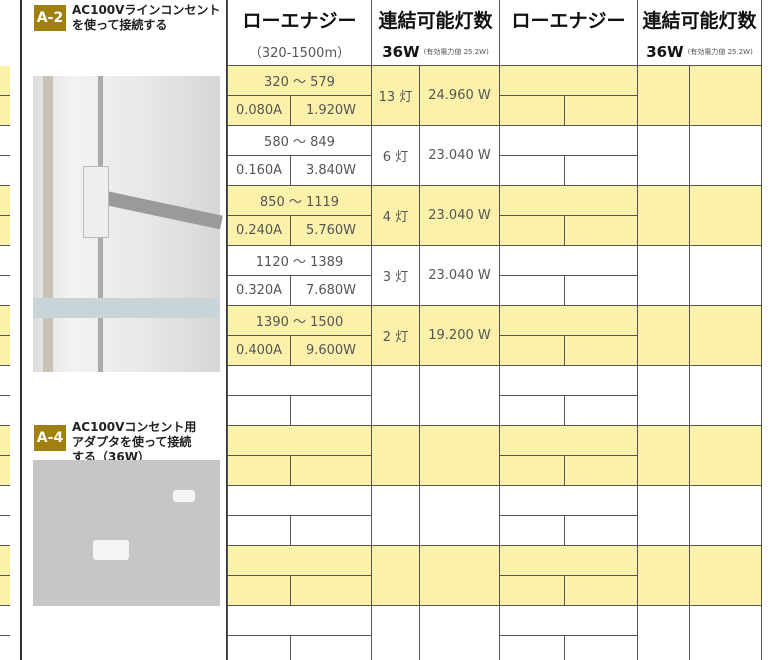  What do you see at coordinates (331, 111) in the screenshot?
I see `watts: 1.920W` at bounding box center [331, 111].